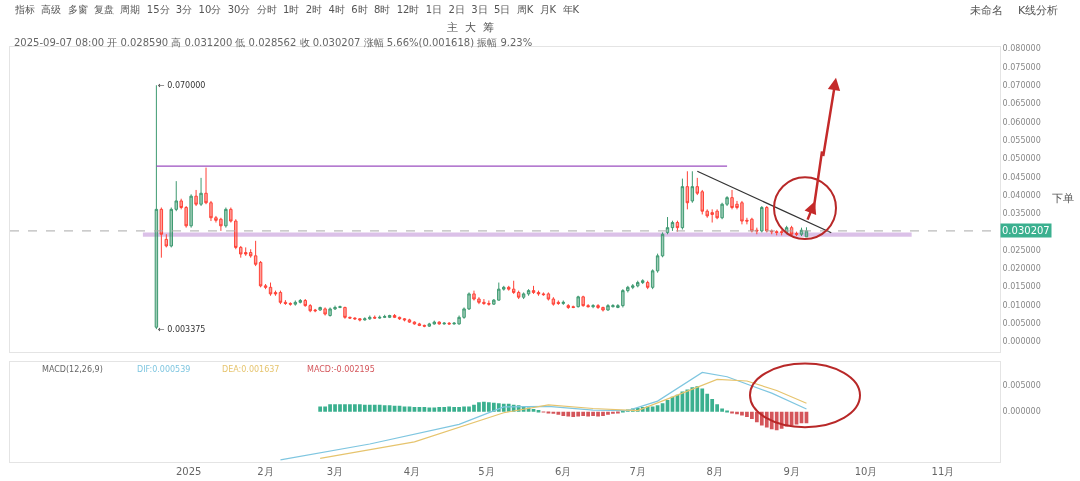 The height and width of the screenshot is (481, 1080). Describe the element at coordinates (637, 471) in the screenshot. I see `x-tick-label: 7月` at that location.